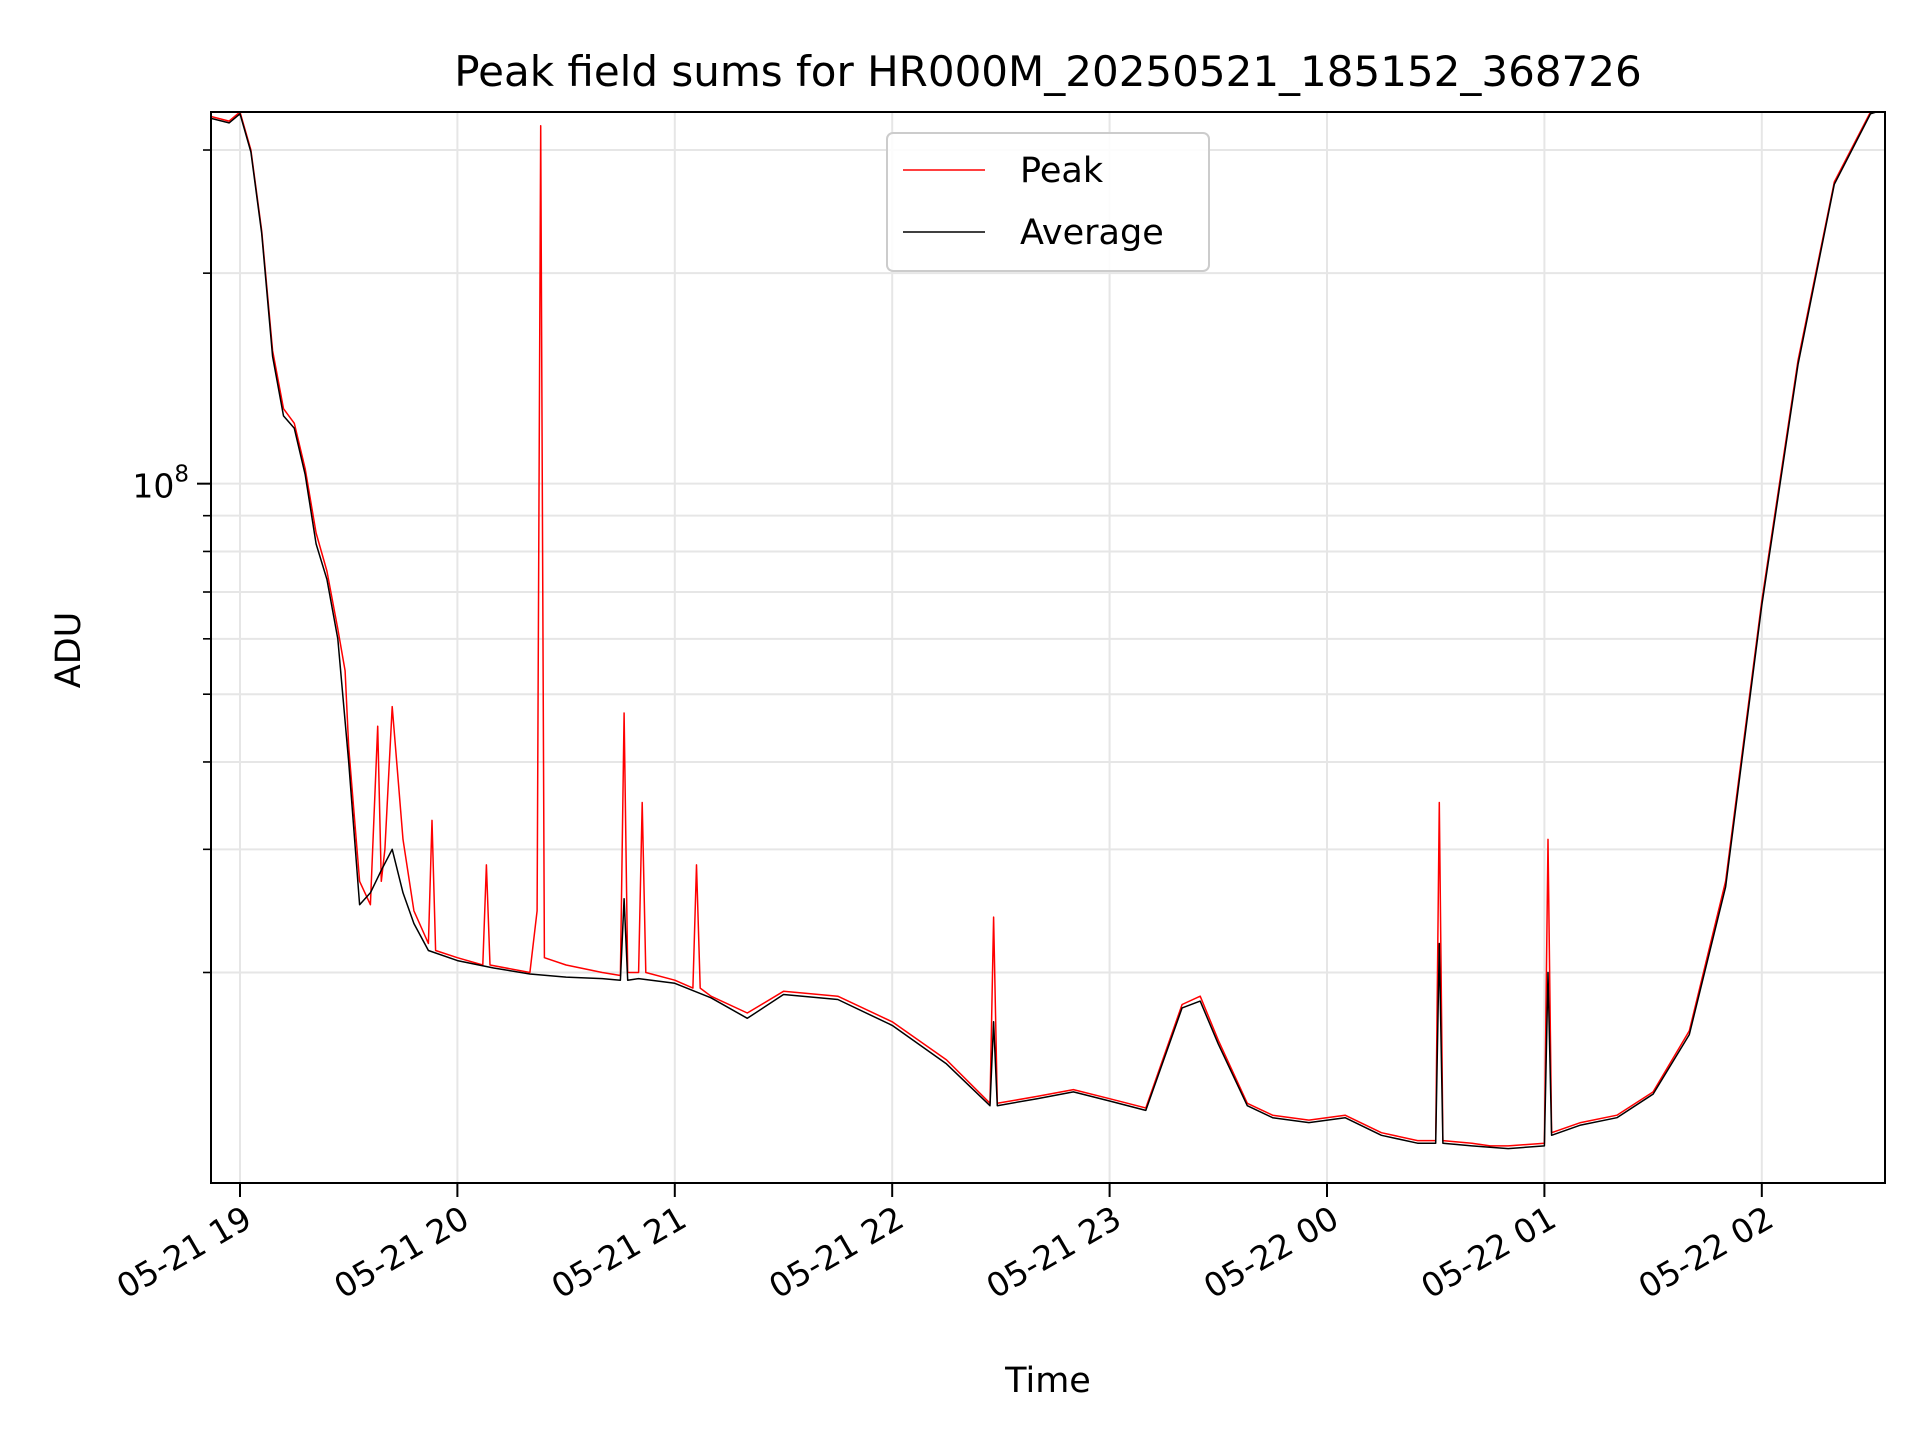  Describe the element at coordinates (181, 475) in the screenshot. I see `y-tick-exponent: 8` at that location.